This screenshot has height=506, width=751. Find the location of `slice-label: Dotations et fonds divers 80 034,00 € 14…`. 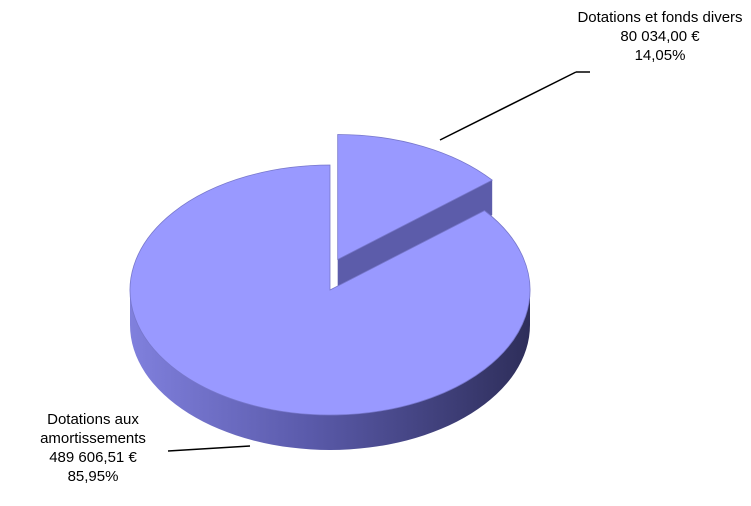

slice-label: Dotations et fonds divers 80 034,00 € 14… is located at coordinates (660, 36).